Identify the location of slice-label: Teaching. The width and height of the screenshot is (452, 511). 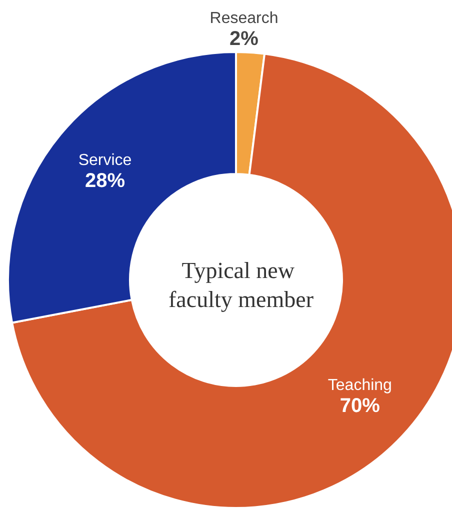
(360, 385).